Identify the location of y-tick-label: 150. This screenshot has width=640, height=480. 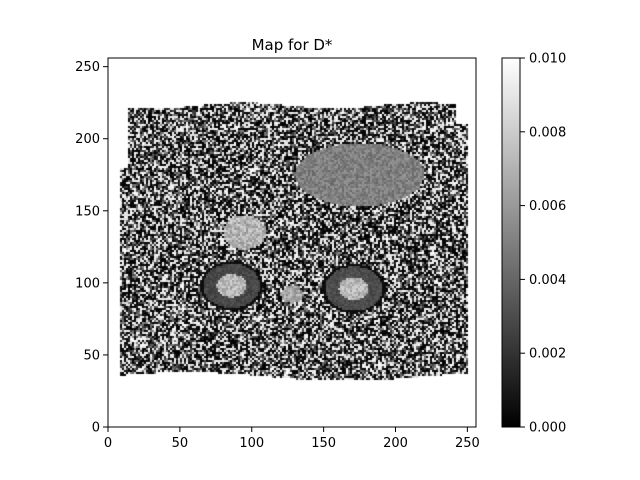
(87, 211).